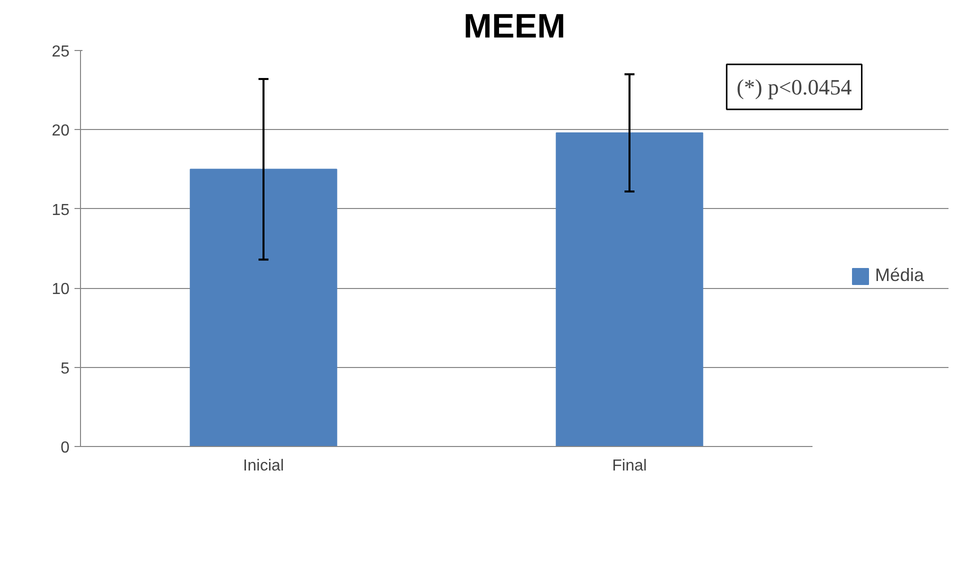 The height and width of the screenshot is (582, 958). Describe the element at coordinates (65, 369) in the screenshot. I see `y-tick-label: 5` at that location.